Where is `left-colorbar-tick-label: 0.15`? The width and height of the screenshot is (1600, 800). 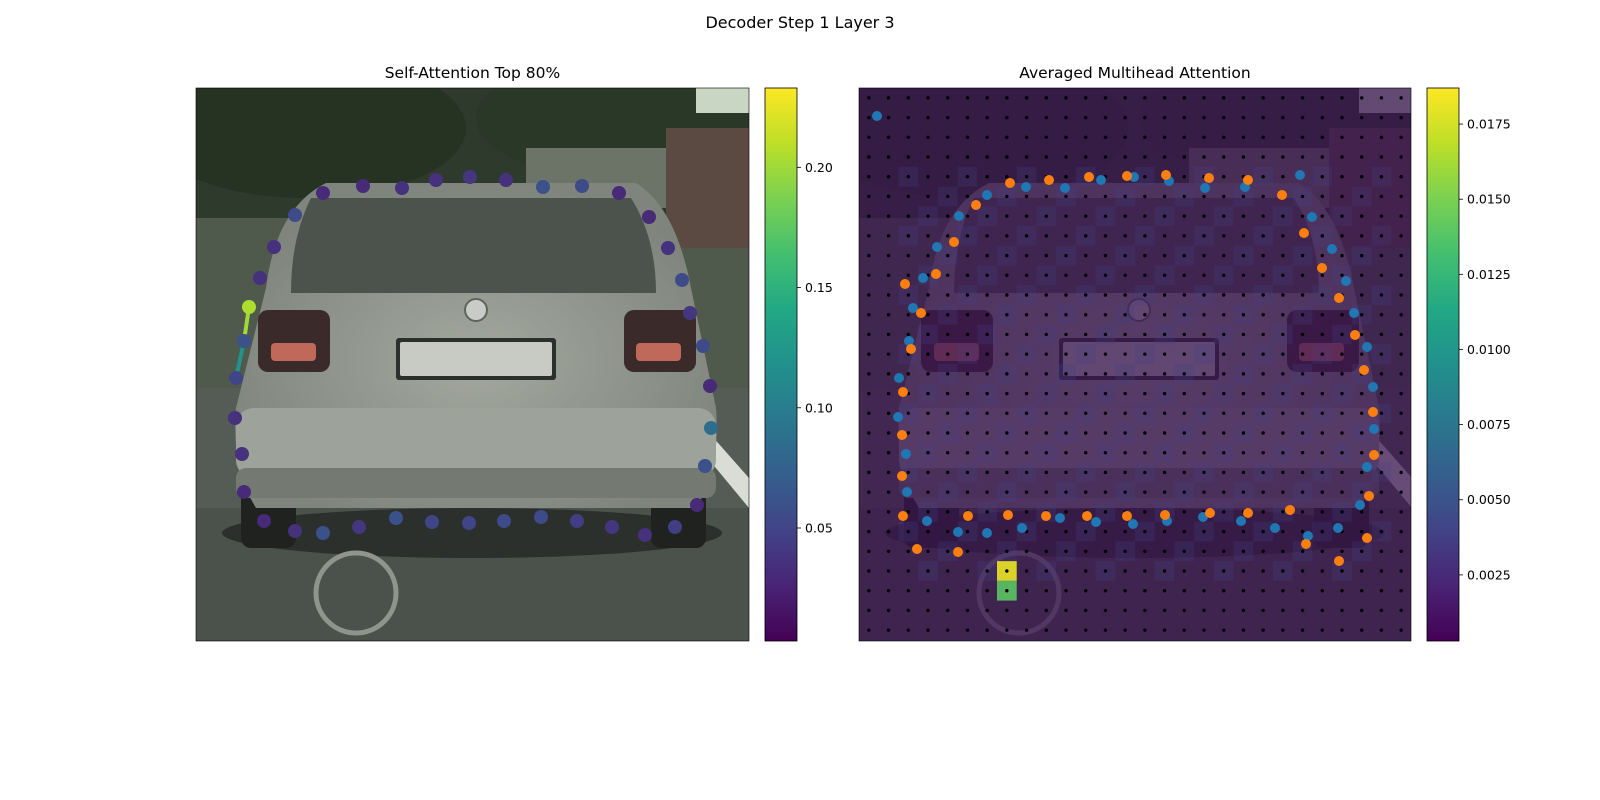 left-colorbar-tick-label: 0.15 is located at coordinates (819, 287).